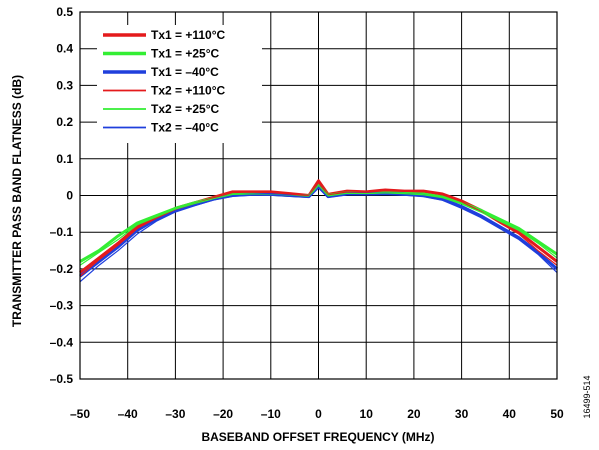 The width and height of the screenshot is (599, 450). Describe the element at coordinates (80, 414) in the screenshot. I see `x-tick-label: –50` at that location.